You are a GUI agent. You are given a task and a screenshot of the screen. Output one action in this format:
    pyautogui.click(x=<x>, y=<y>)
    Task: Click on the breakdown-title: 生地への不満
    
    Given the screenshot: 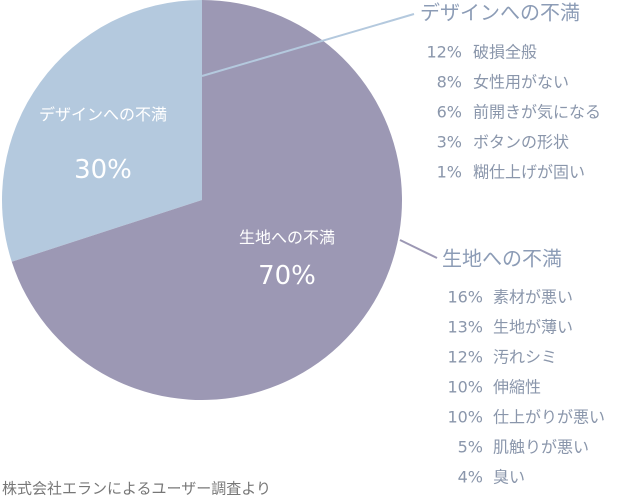 What is the action you would take?
    pyautogui.click(x=502, y=259)
    